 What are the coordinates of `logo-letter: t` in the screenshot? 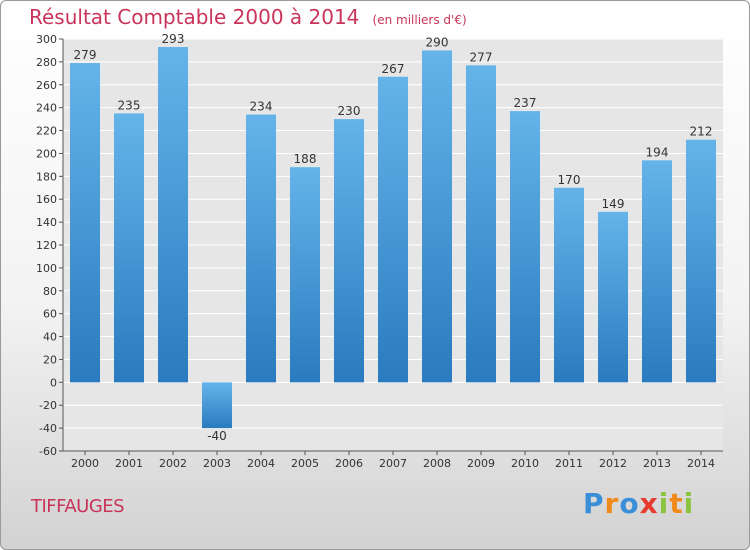 It's located at (676, 503).